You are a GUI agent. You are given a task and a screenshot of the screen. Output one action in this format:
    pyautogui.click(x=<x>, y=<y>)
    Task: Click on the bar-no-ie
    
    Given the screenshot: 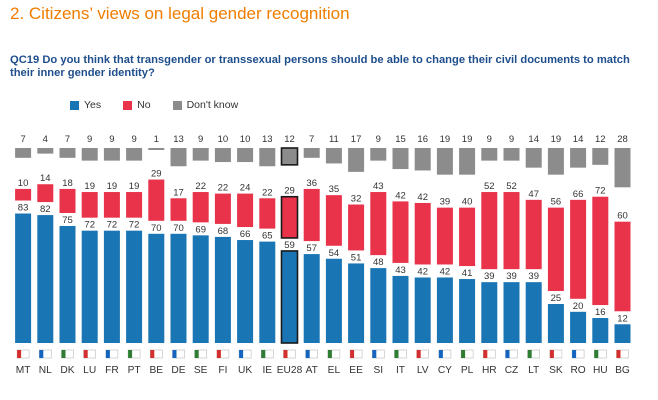 What is the action you would take?
    pyautogui.click(x=267, y=213)
    